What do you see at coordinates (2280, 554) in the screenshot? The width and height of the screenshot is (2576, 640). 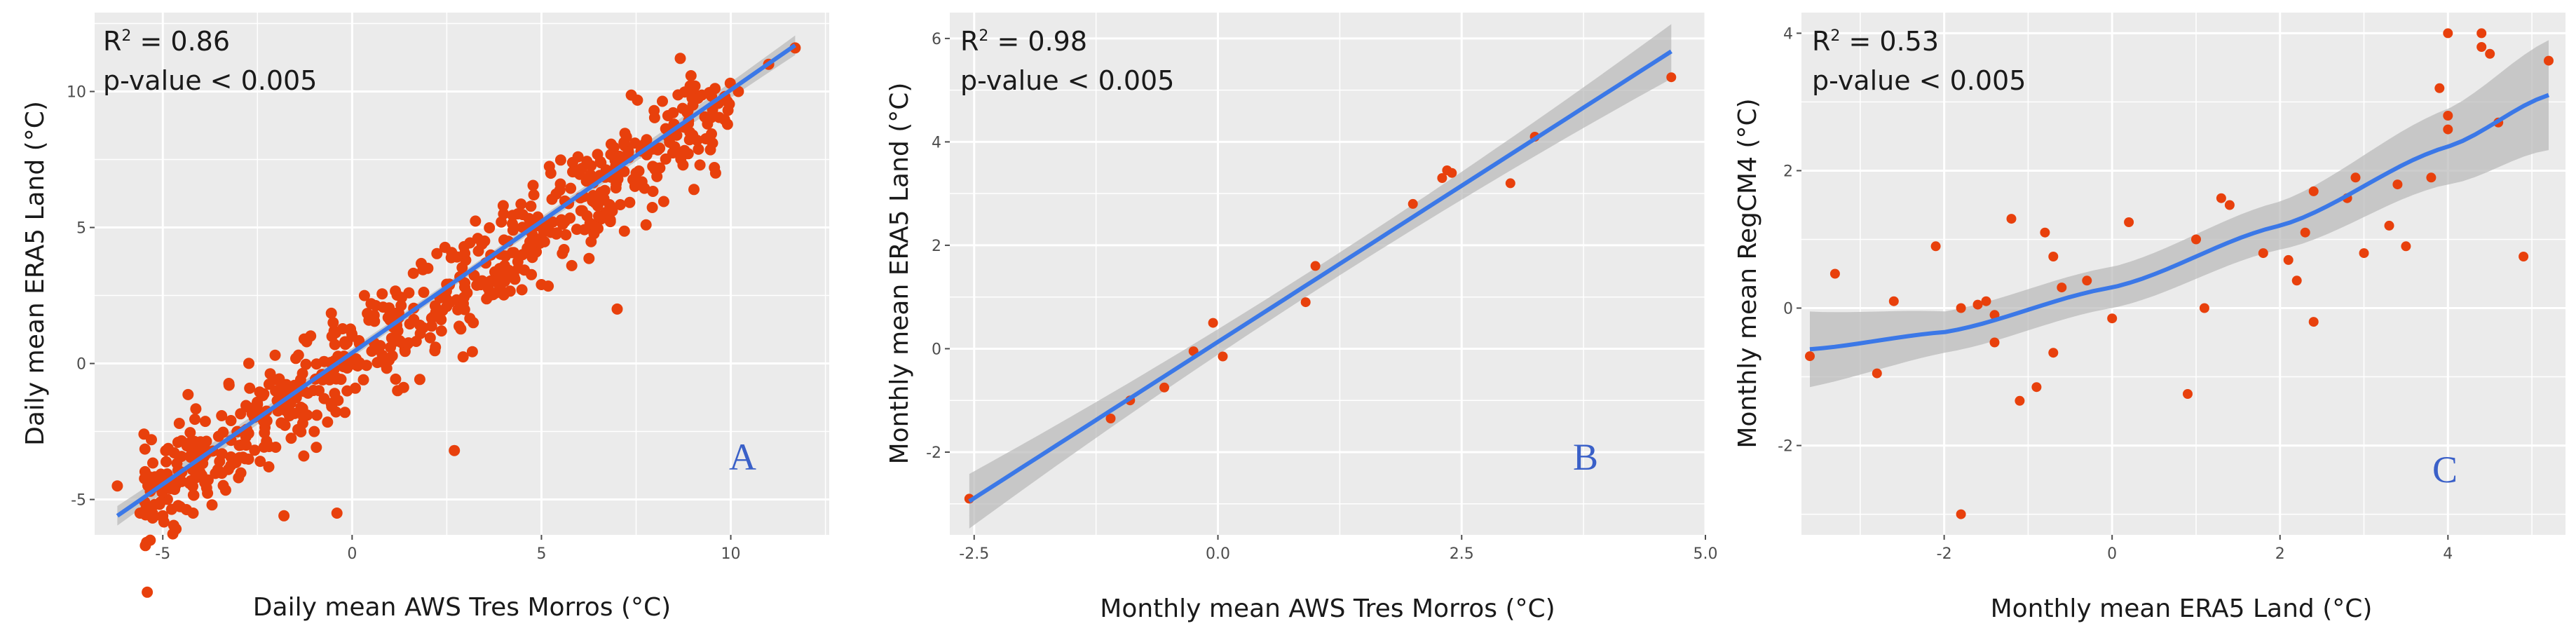 I see `x-tick-label: 2` at bounding box center [2280, 554].